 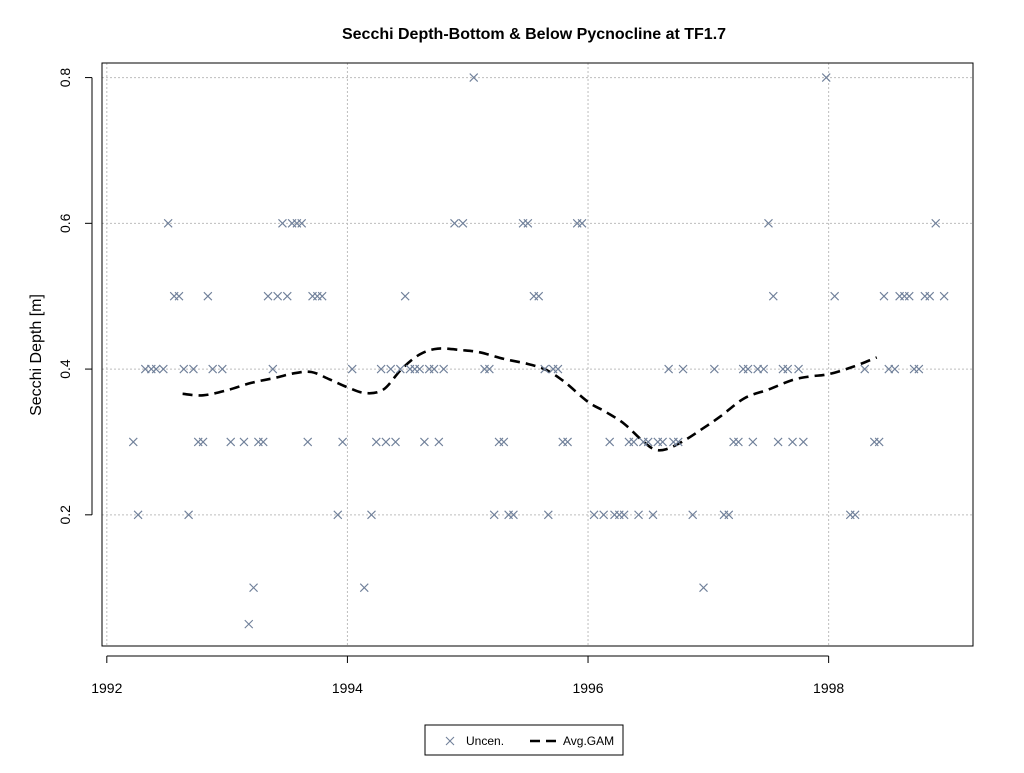 I want to click on legend-x-icon, so click(x=450, y=741).